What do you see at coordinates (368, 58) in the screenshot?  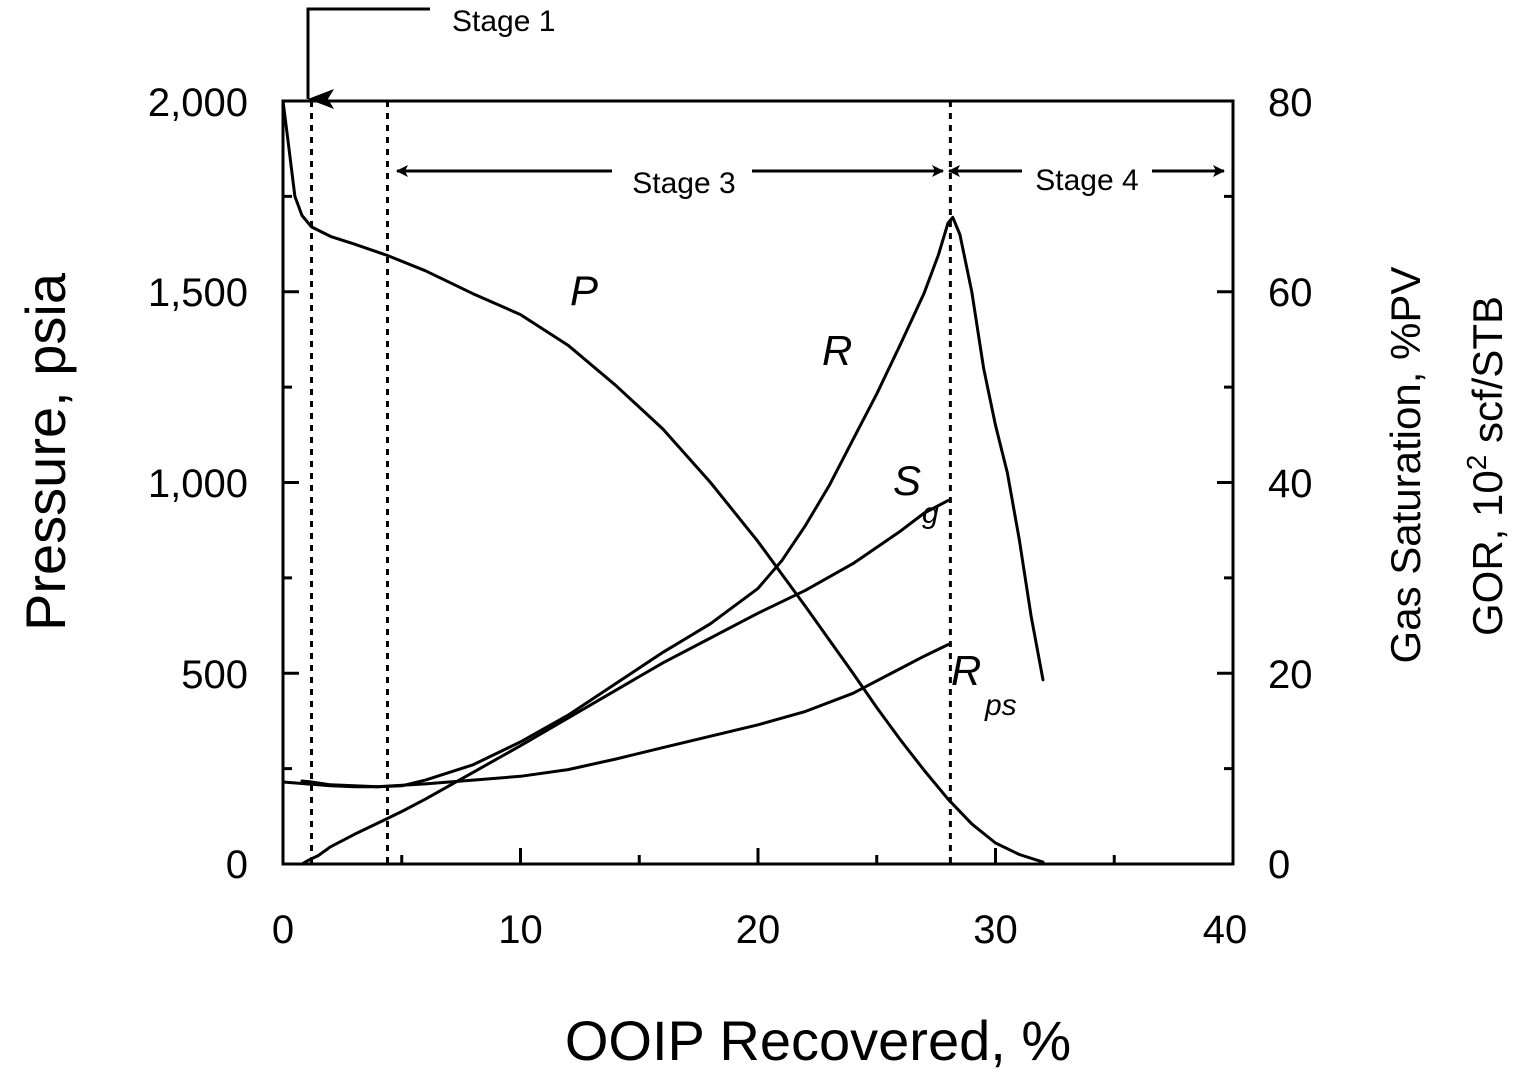 I see `stage-1-arrow` at bounding box center [368, 58].